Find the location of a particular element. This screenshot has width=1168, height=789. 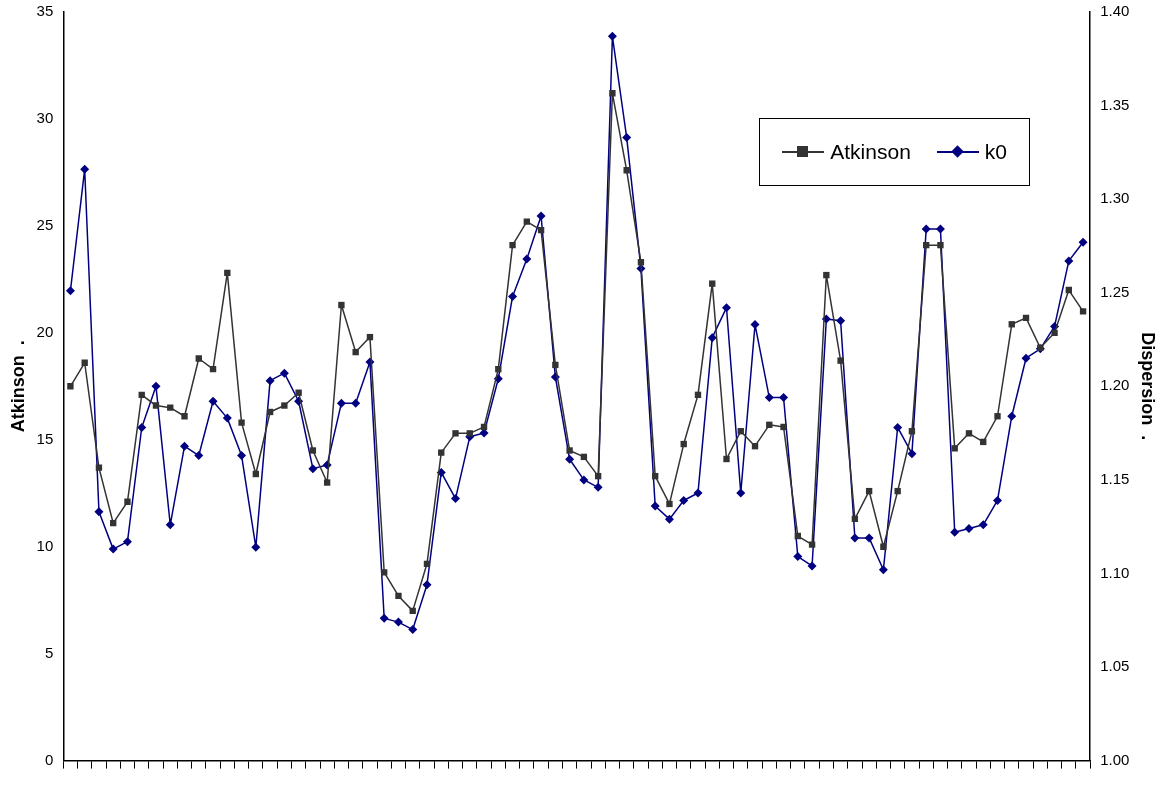

y2-tick-label: 1.25 is located at coordinates (1115, 291).